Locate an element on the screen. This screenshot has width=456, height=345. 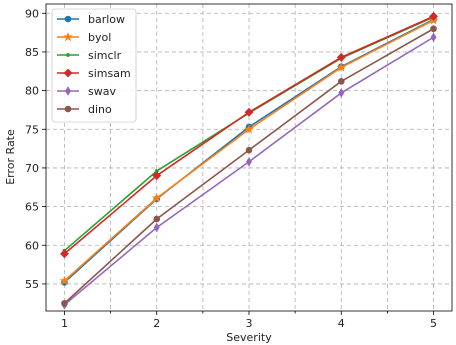
y-tick-label: 60 is located at coordinates (32, 245).